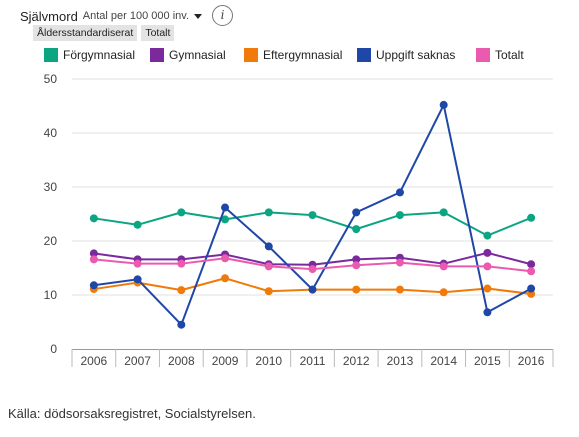  Describe the element at coordinates (198, 16) in the screenshot. I see `caret-down-icon` at that location.